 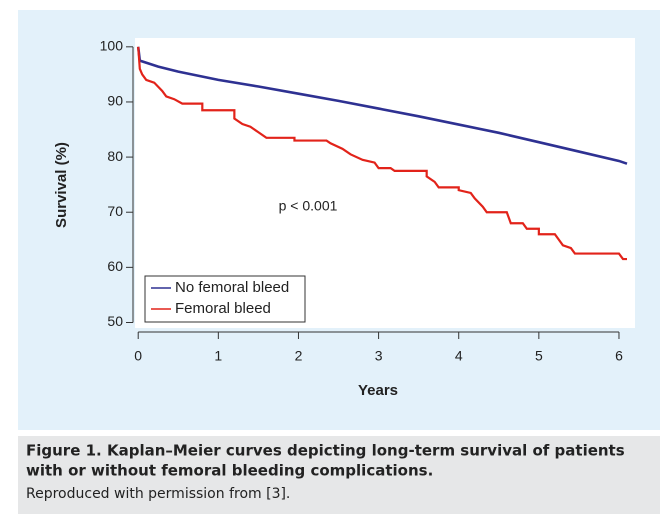 What do you see at coordinates (378, 390) in the screenshot?
I see `x-axis-label: Years` at bounding box center [378, 390].